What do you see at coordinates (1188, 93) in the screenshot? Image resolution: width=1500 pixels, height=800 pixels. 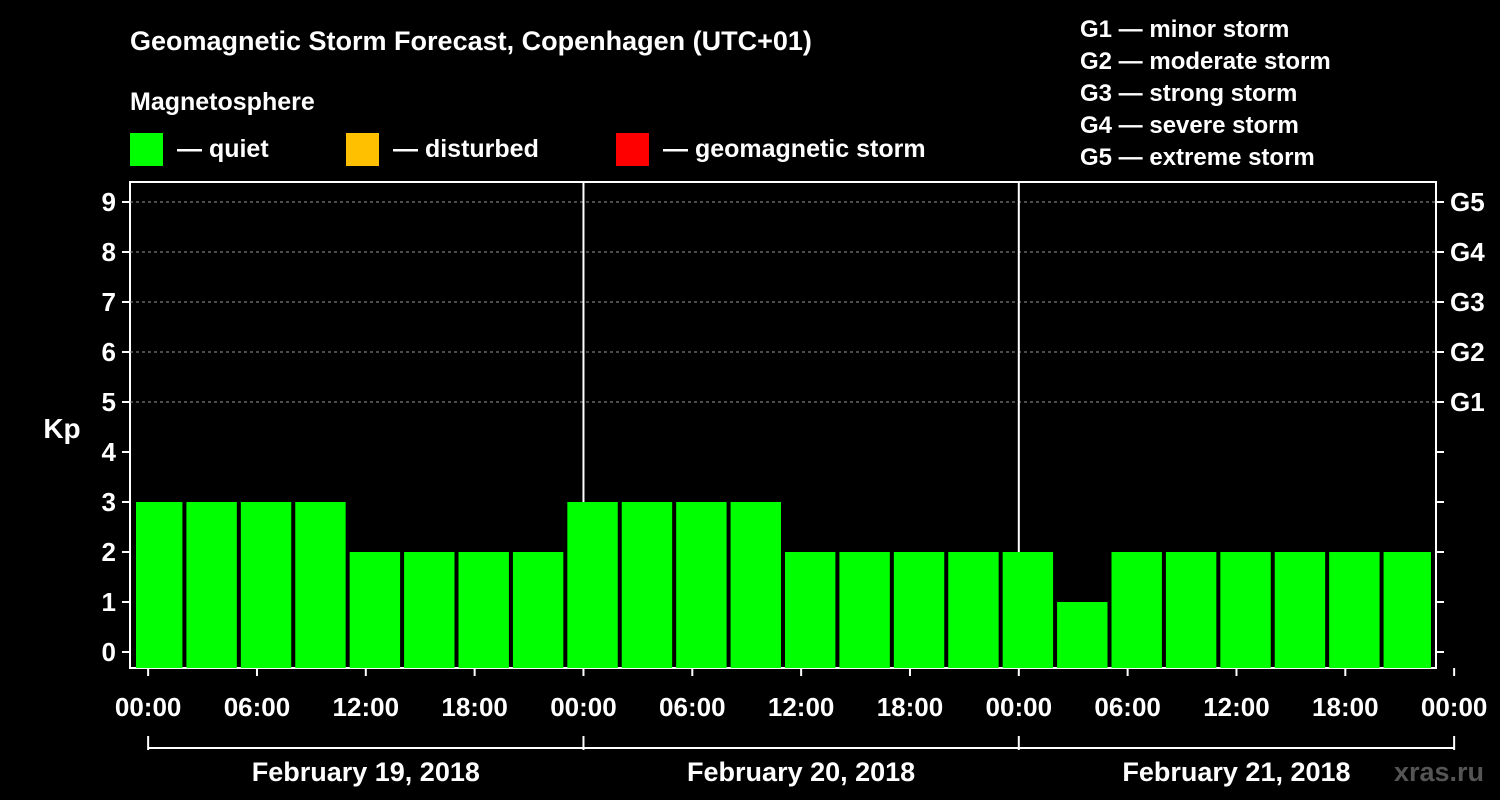 I see `storm-scale-item: G3 — strong storm` at bounding box center [1188, 93].